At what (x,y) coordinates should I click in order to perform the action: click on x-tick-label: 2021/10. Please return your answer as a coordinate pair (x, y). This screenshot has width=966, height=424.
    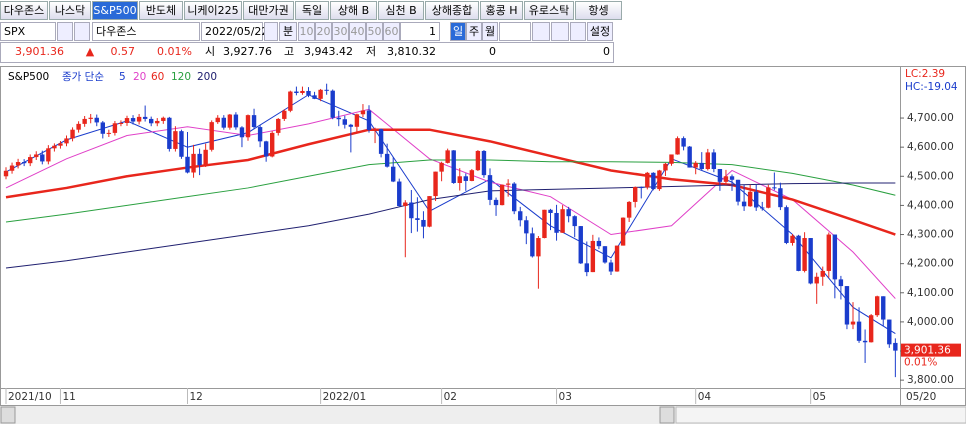
    Looking at the image, I should click on (30, 397).